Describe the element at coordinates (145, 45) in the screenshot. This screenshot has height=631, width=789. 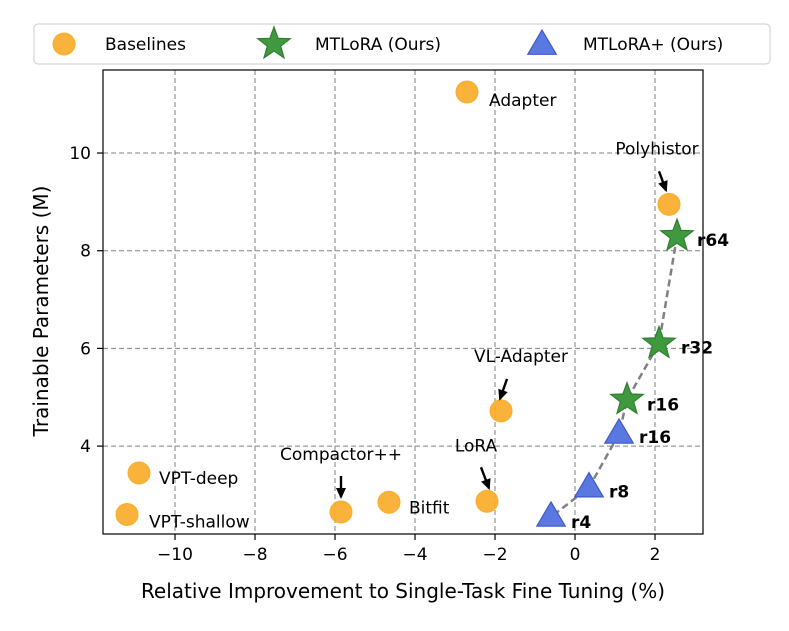
I see `legend-label-baselines: Baselines` at that location.